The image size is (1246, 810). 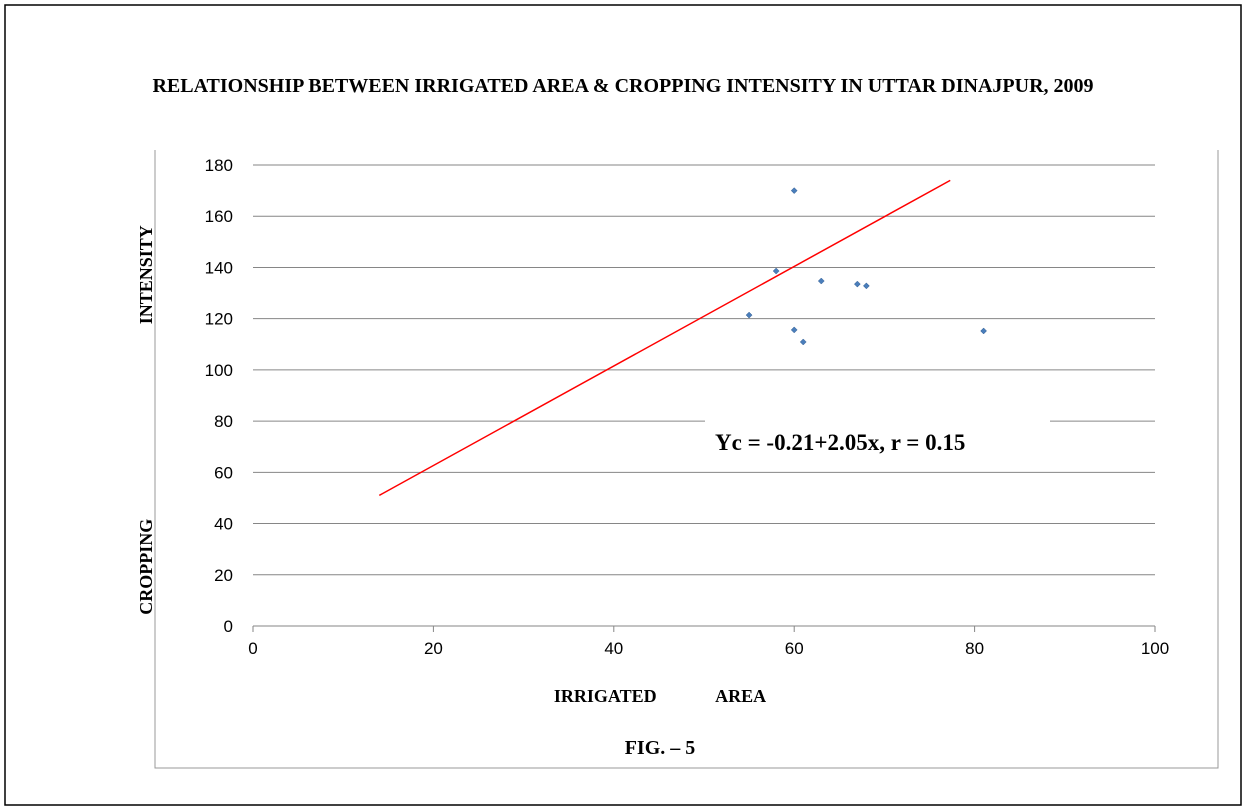 I want to click on y-tick-label: 80, so click(x=223, y=421).